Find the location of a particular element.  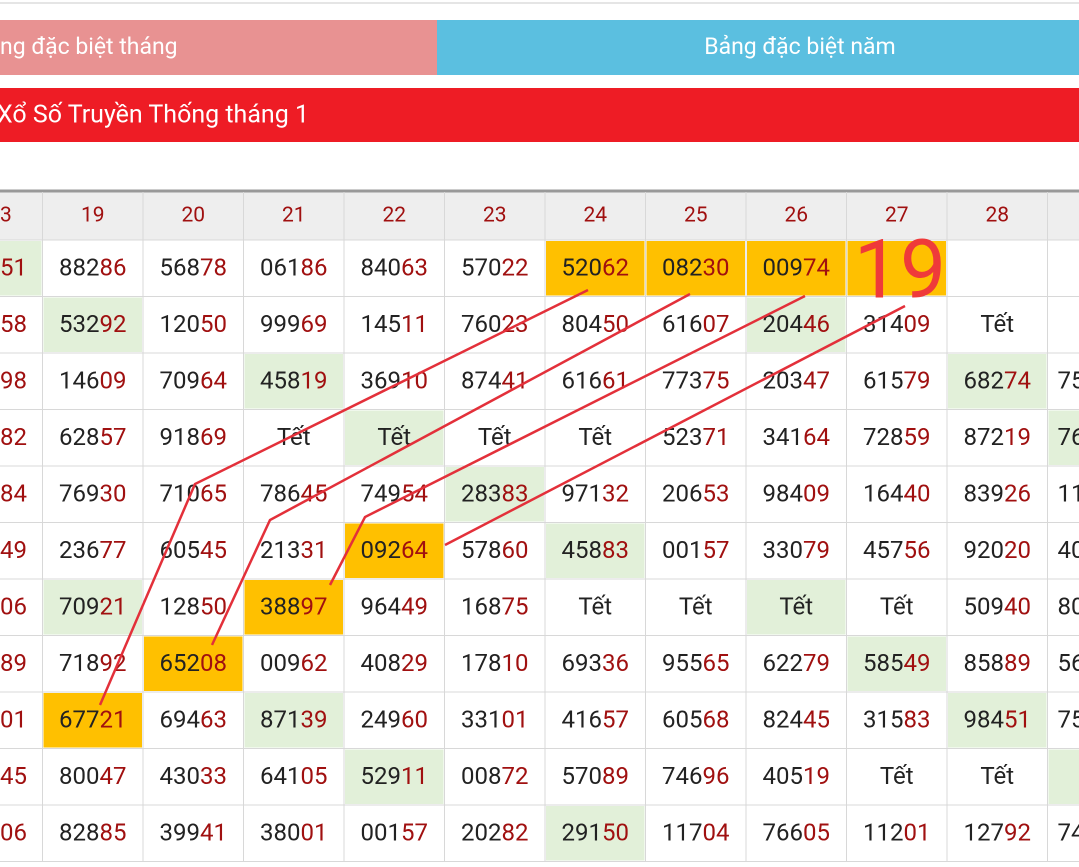

cell-number: 00962 is located at coordinates (293, 663).